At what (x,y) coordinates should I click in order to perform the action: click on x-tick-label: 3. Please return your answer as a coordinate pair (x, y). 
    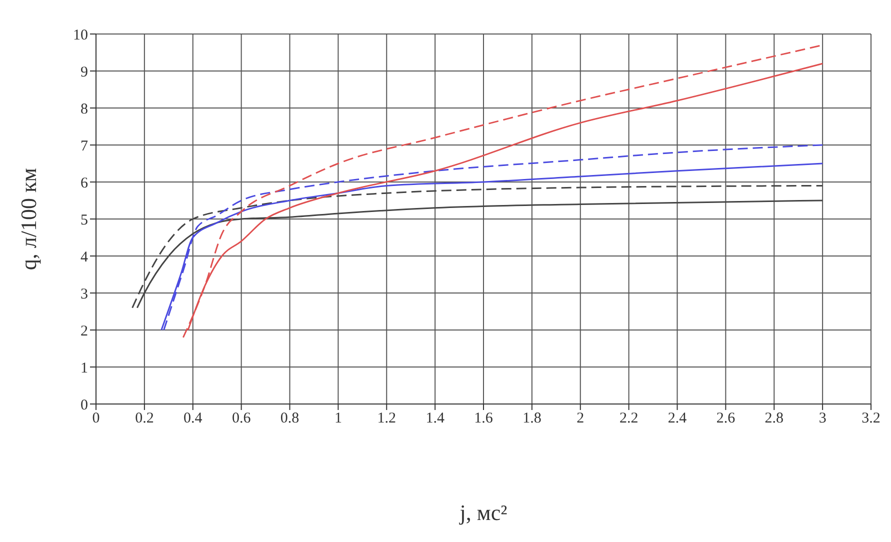
    Looking at the image, I should click on (822, 418).